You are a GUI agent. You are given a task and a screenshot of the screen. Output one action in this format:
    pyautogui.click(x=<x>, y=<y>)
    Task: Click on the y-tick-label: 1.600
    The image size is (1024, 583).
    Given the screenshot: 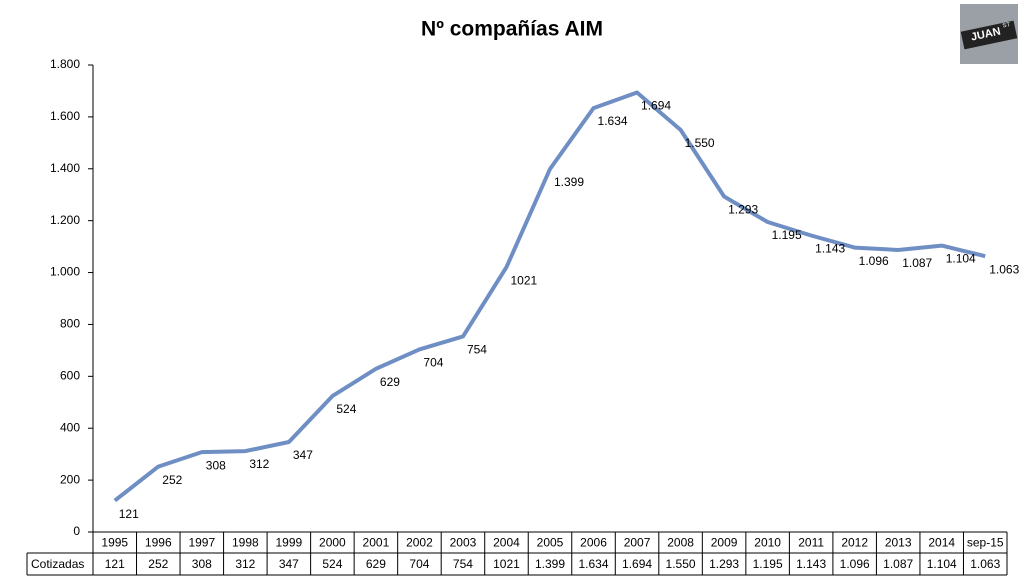 What is the action you would take?
    pyautogui.click(x=65, y=116)
    